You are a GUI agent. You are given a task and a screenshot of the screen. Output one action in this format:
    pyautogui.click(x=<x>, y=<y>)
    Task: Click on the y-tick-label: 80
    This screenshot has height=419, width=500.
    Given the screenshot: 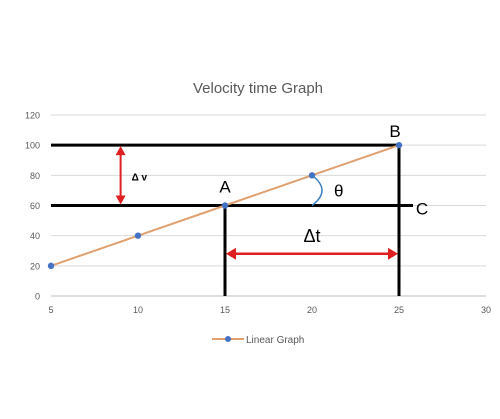 What is the action you would take?
    pyautogui.click(x=35, y=176)
    